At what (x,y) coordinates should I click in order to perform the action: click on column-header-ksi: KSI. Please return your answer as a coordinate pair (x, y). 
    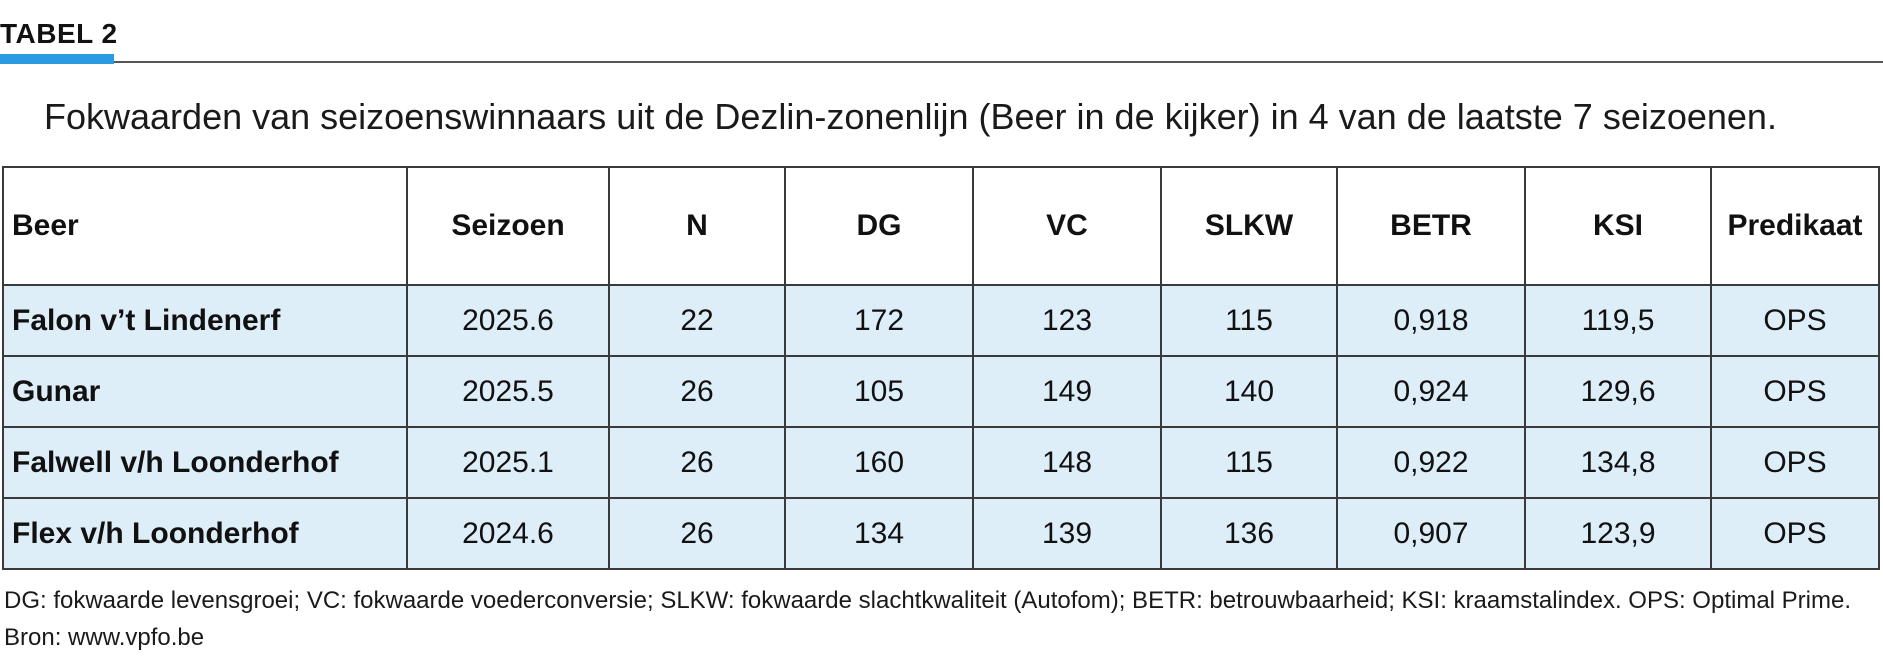
    Looking at the image, I should click on (1618, 226).